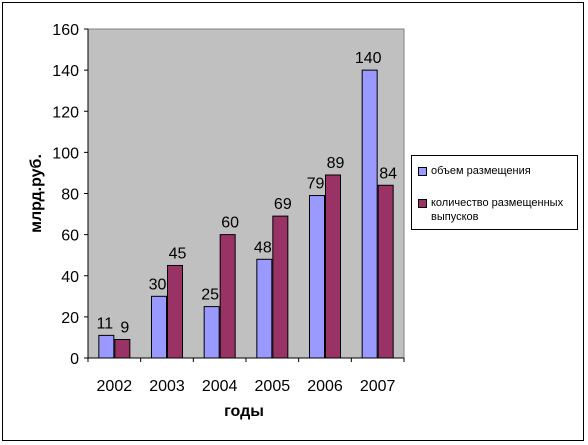 This screenshot has height=445, width=588. I want to click on data-label-volume: 79, so click(316, 184).